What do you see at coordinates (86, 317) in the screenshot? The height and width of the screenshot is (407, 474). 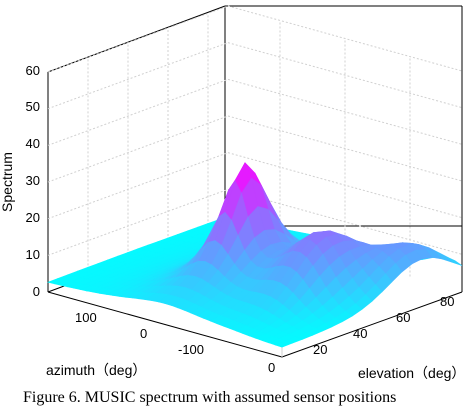 I see `azimuth-tick-label: 100` at bounding box center [86, 317].